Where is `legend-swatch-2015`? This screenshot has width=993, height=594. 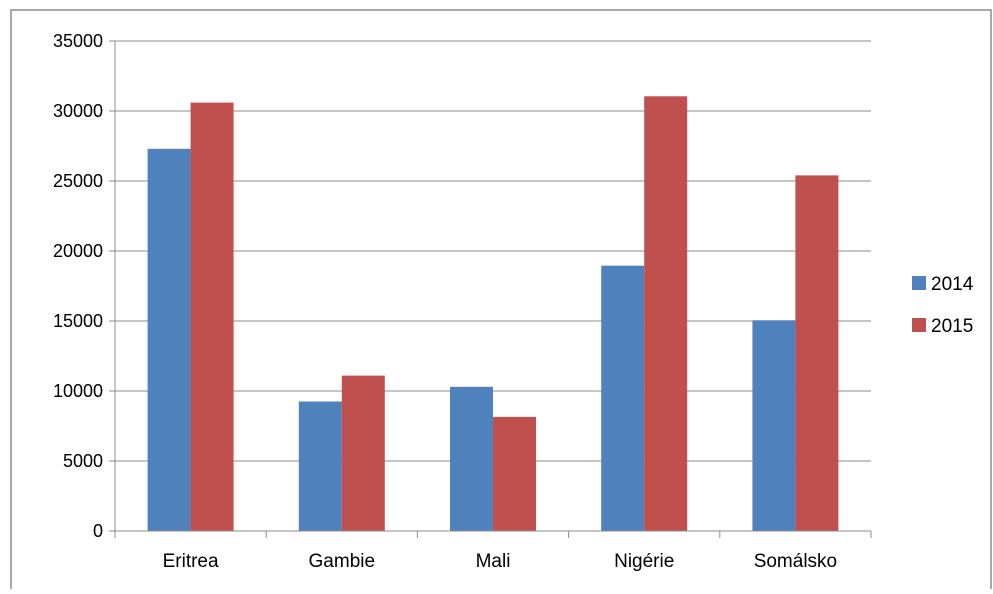
legend-swatch-2015 is located at coordinates (919, 325).